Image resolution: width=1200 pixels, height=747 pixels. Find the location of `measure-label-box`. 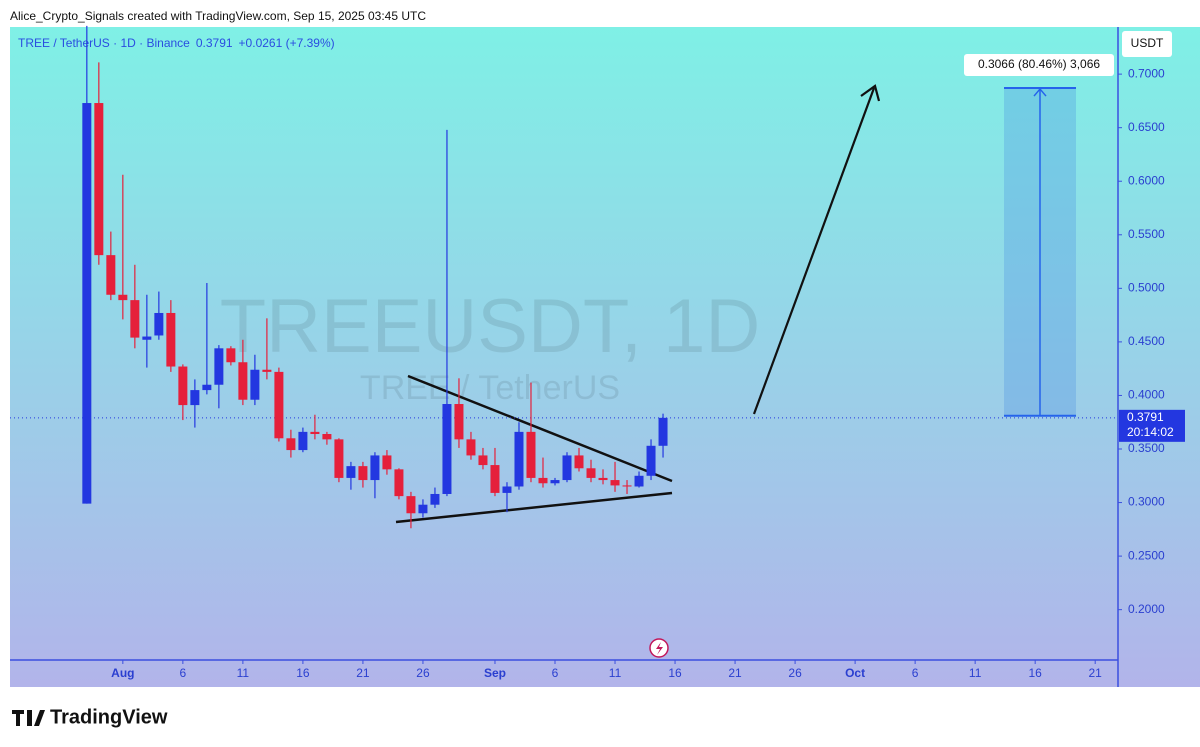

measure-label-box is located at coordinates (1039, 65).